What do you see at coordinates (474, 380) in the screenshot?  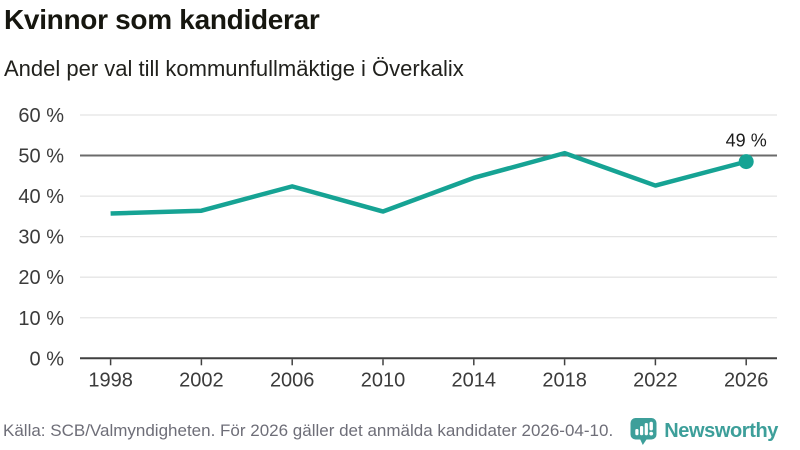 I see `x-tick-label: 2014` at bounding box center [474, 380].